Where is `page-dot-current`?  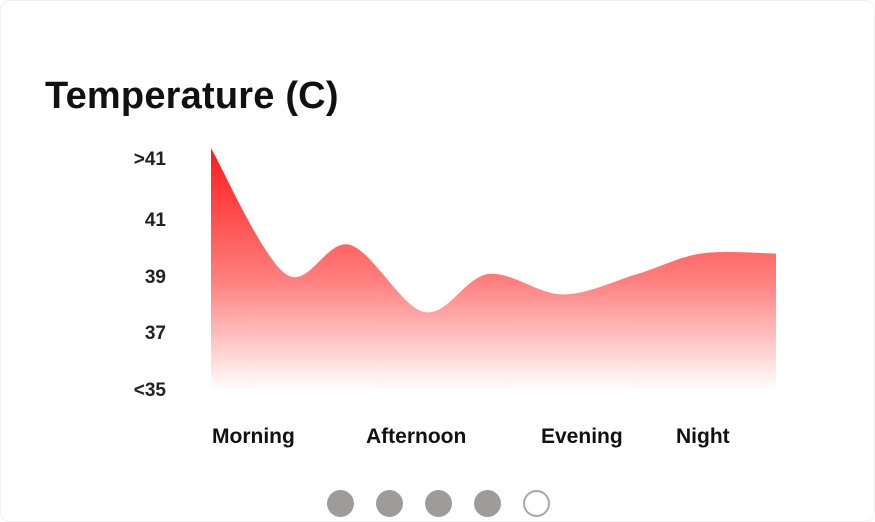 page-dot-current is located at coordinates (536, 503).